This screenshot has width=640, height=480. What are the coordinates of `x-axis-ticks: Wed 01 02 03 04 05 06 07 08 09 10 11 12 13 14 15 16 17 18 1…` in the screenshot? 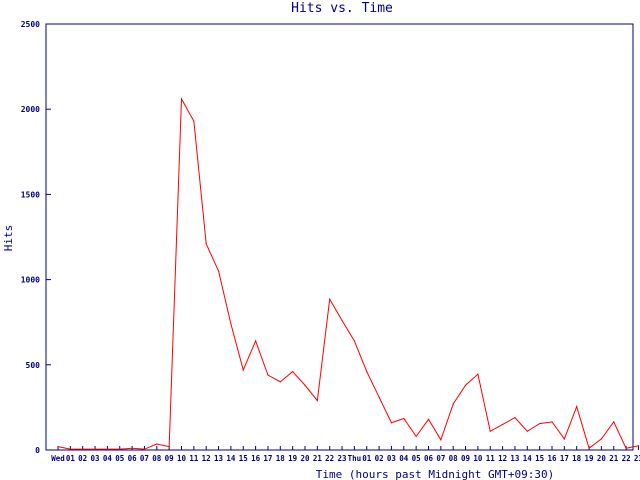 It's located at (345, 454).